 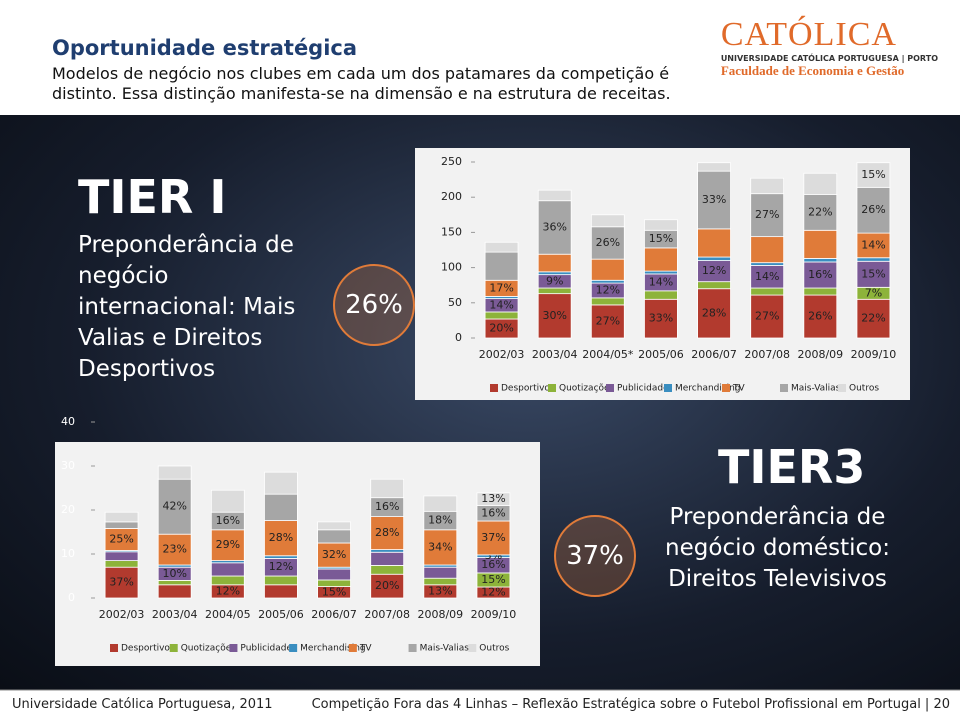 What do you see at coordinates (174, 573) in the screenshot?
I see `data-label: 10%` at bounding box center [174, 573].